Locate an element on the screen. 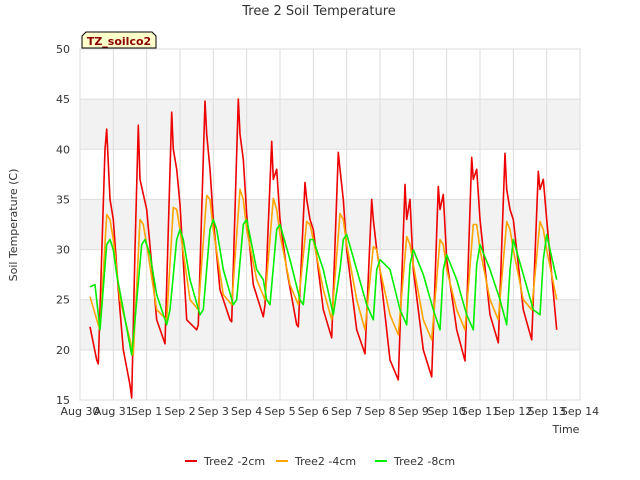 The width and height of the screenshot is (640, 480). y-axis-ticks: 15 20 25 30 35 40 45 50 is located at coordinates (63, 225).